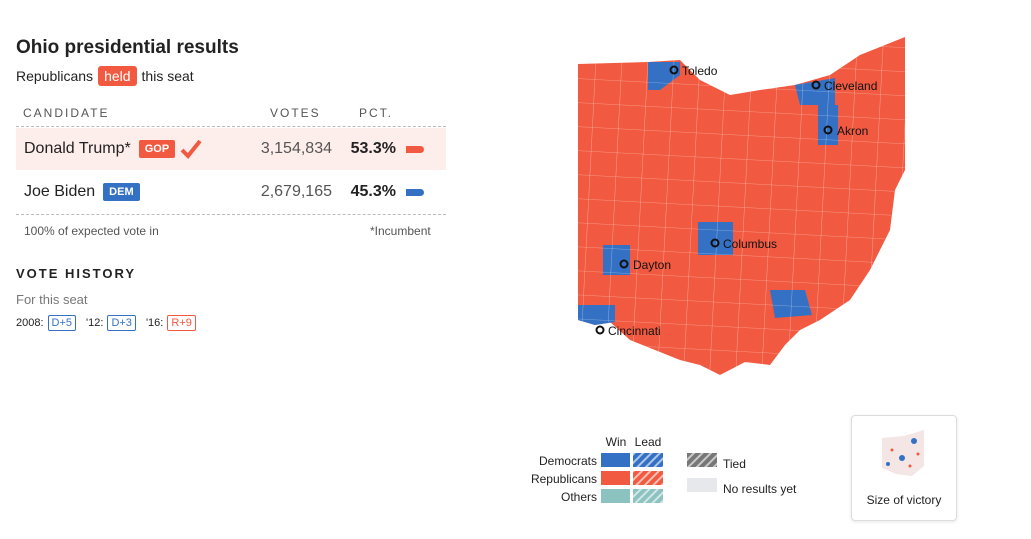 The width and height of the screenshot is (1031, 539). I want to click on size-of-victory-button: Size of victory, so click(904, 468).